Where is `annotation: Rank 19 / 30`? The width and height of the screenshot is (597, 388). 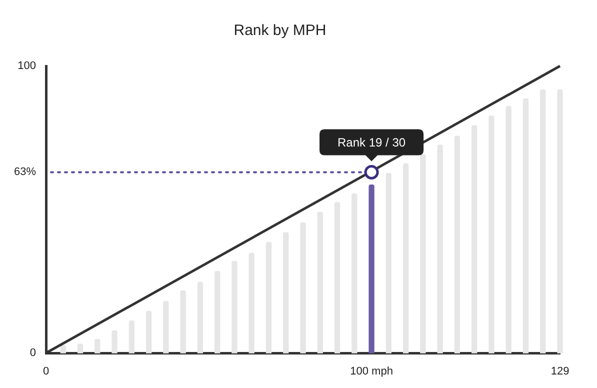 annotation: Rank 19 / 30 is located at coordinates (372, 143).